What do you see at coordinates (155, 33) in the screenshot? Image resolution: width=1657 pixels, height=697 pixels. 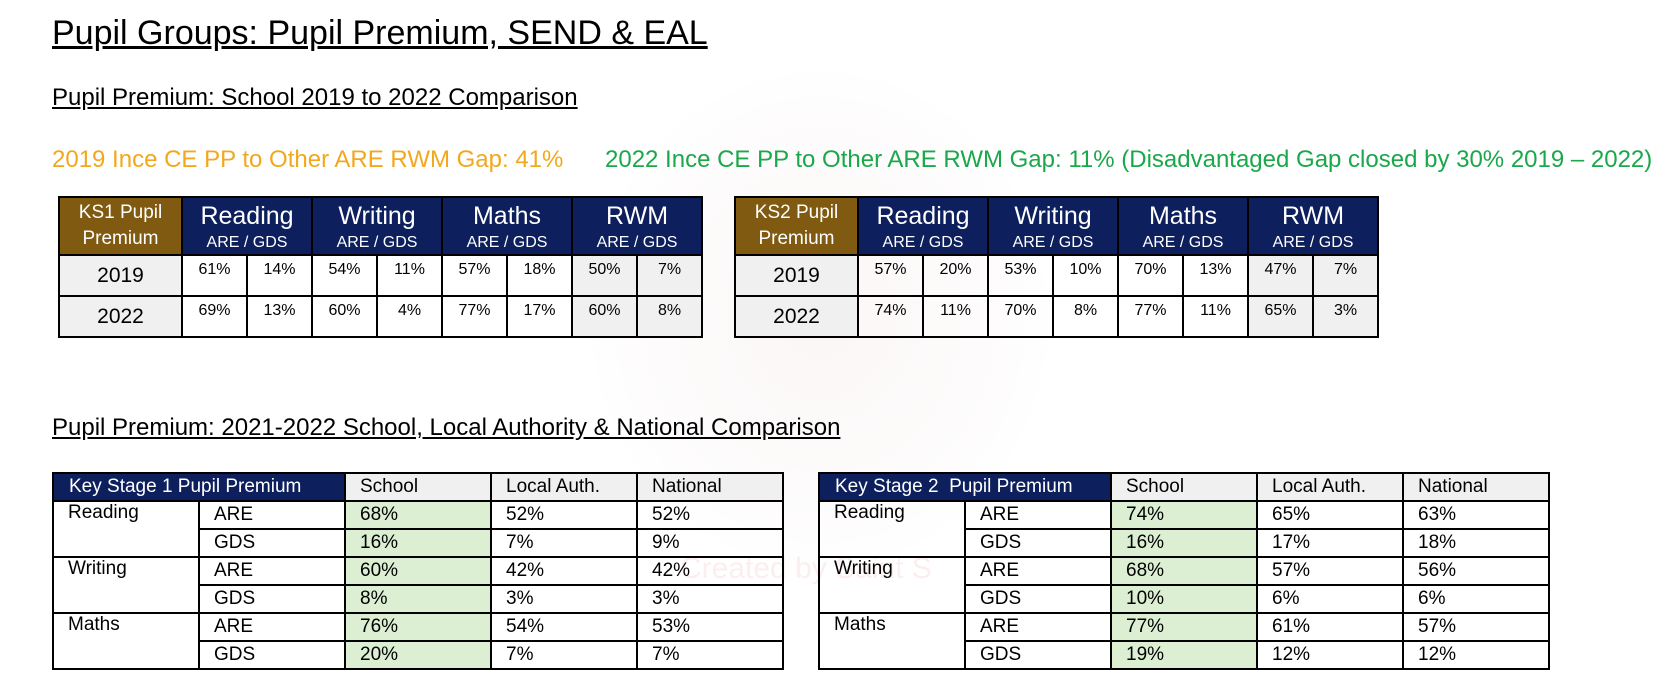 I see `page-title-main: Pupil Groups:` at bounding box center [155, 33].